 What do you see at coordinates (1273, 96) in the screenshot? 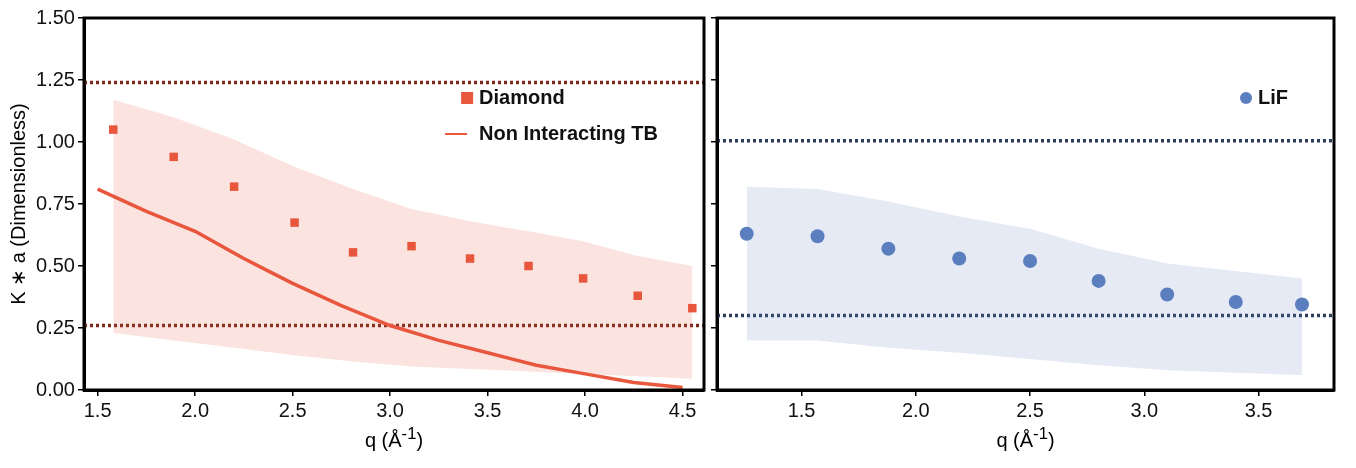
I see `legend-label: LiF` at bounding box center [1273, 96].